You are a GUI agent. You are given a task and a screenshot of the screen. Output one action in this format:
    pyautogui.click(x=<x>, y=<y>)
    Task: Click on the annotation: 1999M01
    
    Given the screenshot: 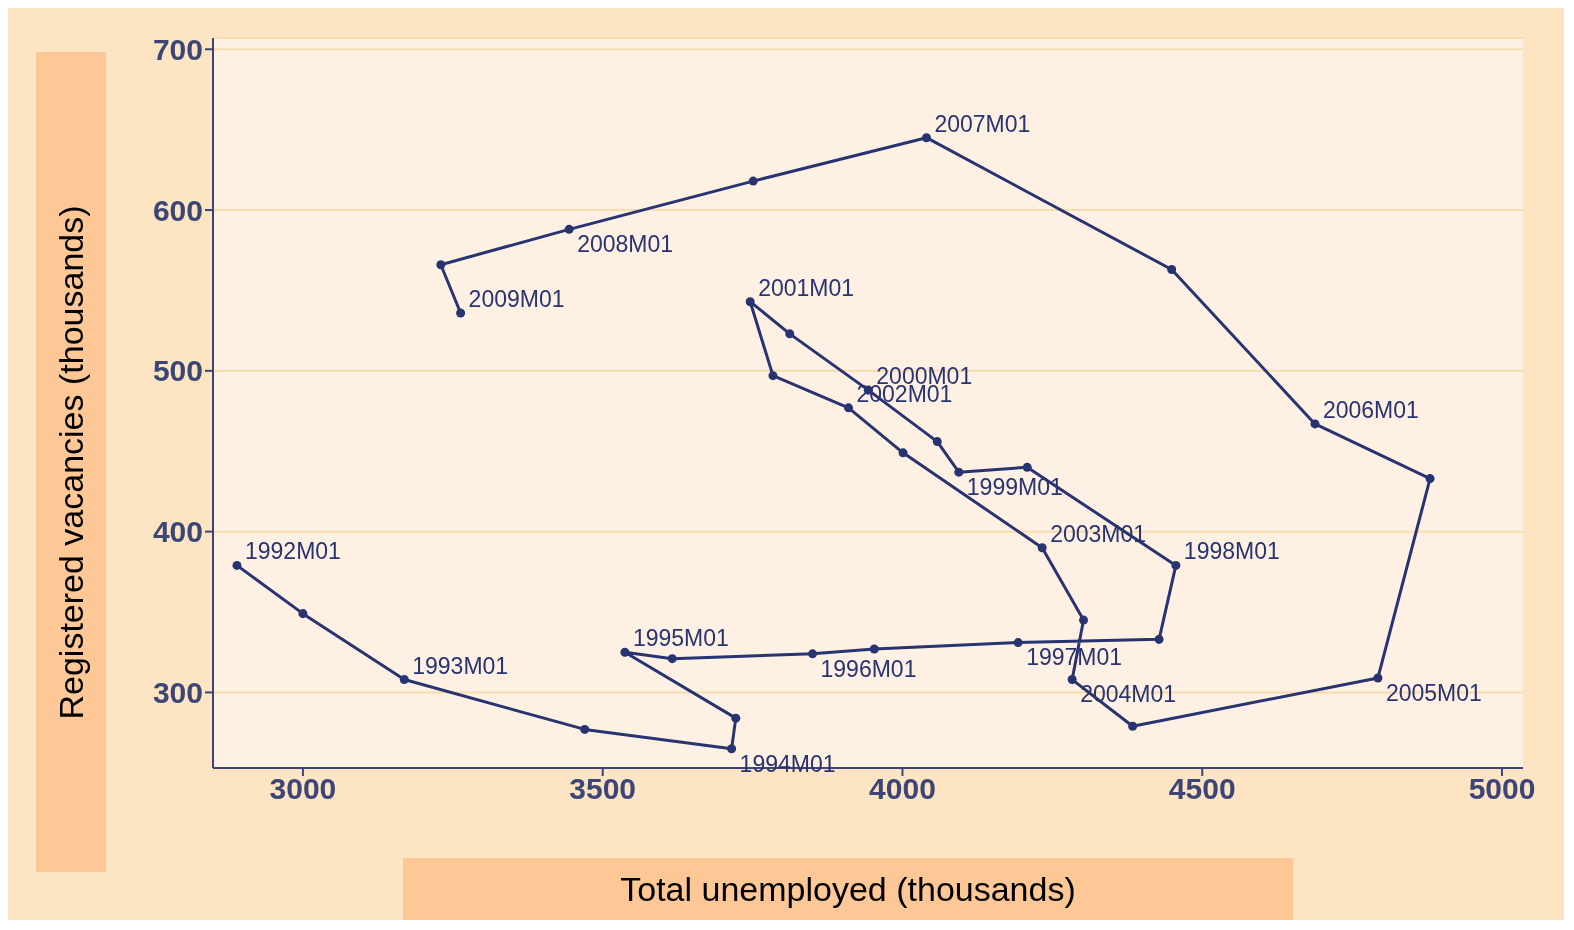 What is the action you would take?
    pyautogui.click(x=1014, y=486)
    